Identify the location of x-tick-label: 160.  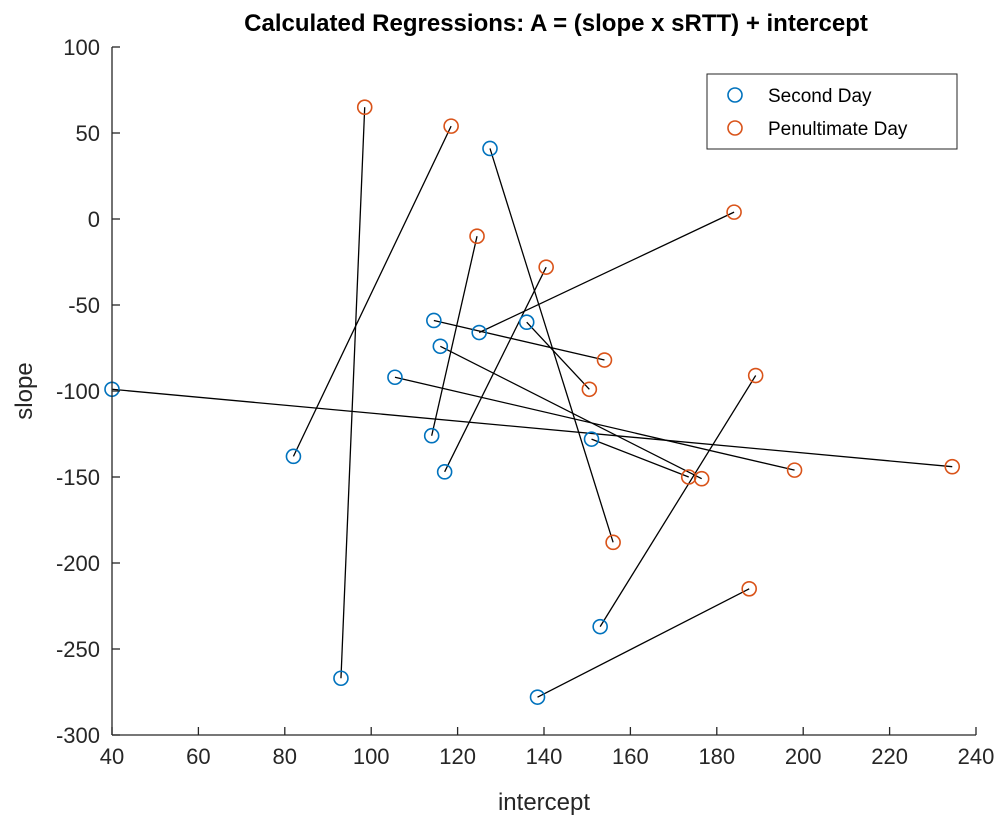
(630, 756).